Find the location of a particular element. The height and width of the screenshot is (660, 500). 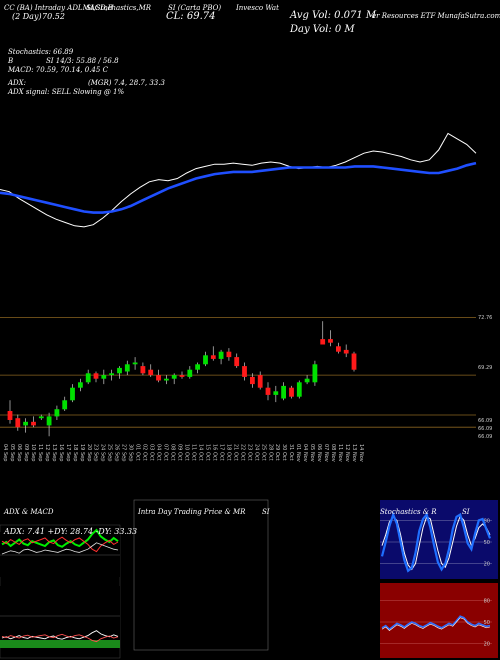

plus-di-line is located at coordinates (60, 538).